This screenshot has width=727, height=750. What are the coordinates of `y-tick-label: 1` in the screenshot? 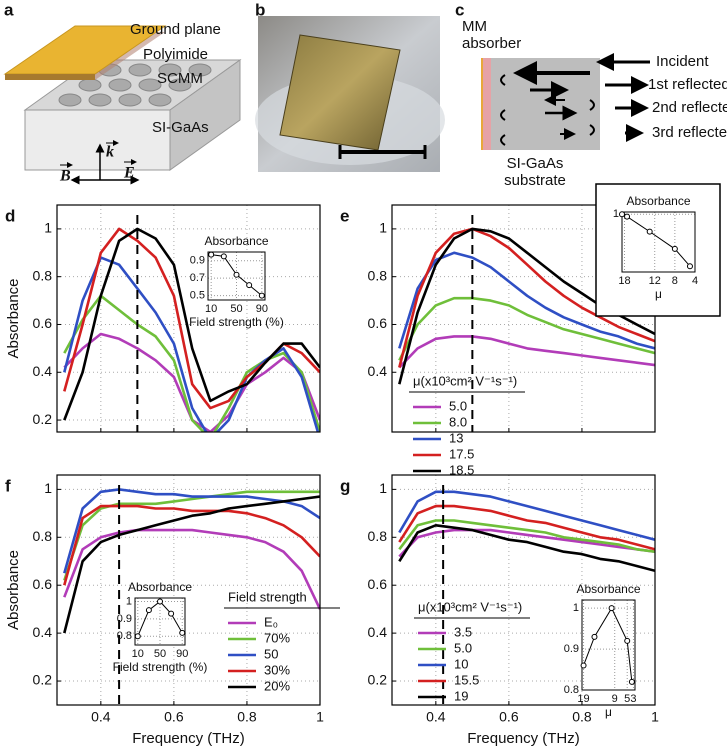 It's located at (48, 488).